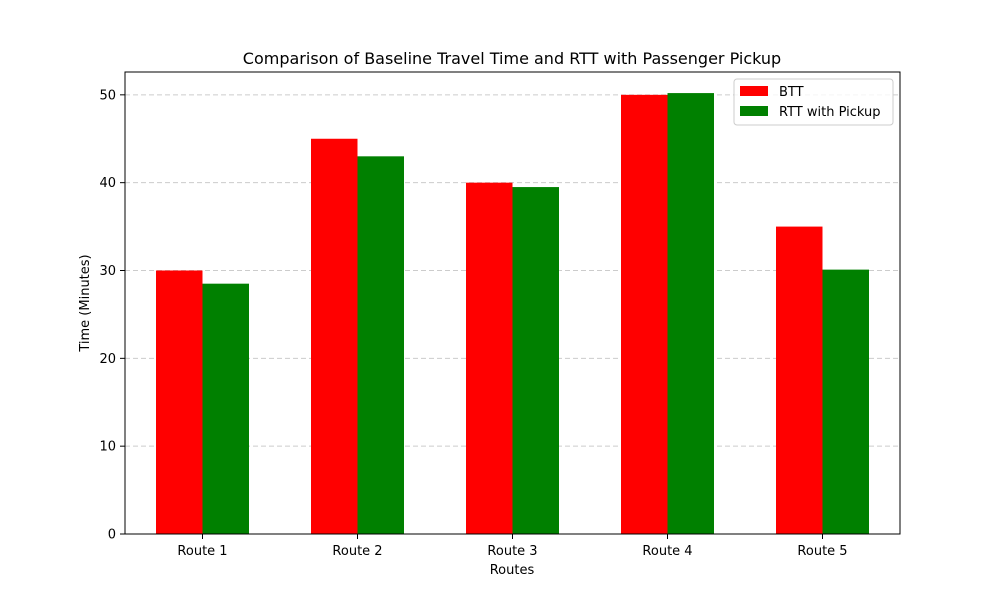 The height and width of the screenshot is (600, 1000). What do you see at coordinates (112, 315) in the screenshot?
I see `y-axis-ticks: 0 10 20 30 40 50` at bounding box center [112, 315].